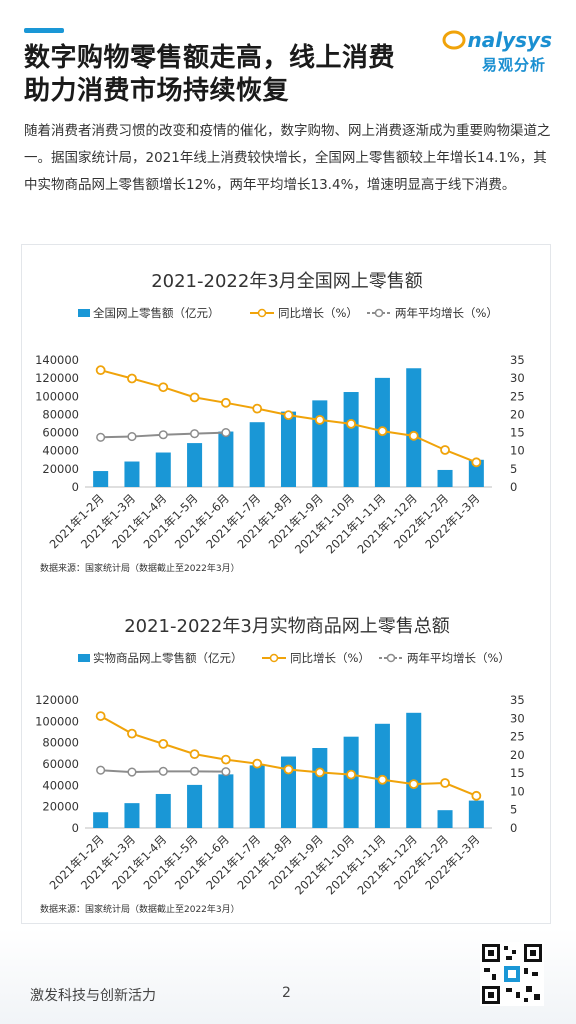 The width and height of the screenshot is (576, 1024). Describe the element at coordinates (517, 718) in the screenshot. I see `c2-right-tick-label: 30` at that location.